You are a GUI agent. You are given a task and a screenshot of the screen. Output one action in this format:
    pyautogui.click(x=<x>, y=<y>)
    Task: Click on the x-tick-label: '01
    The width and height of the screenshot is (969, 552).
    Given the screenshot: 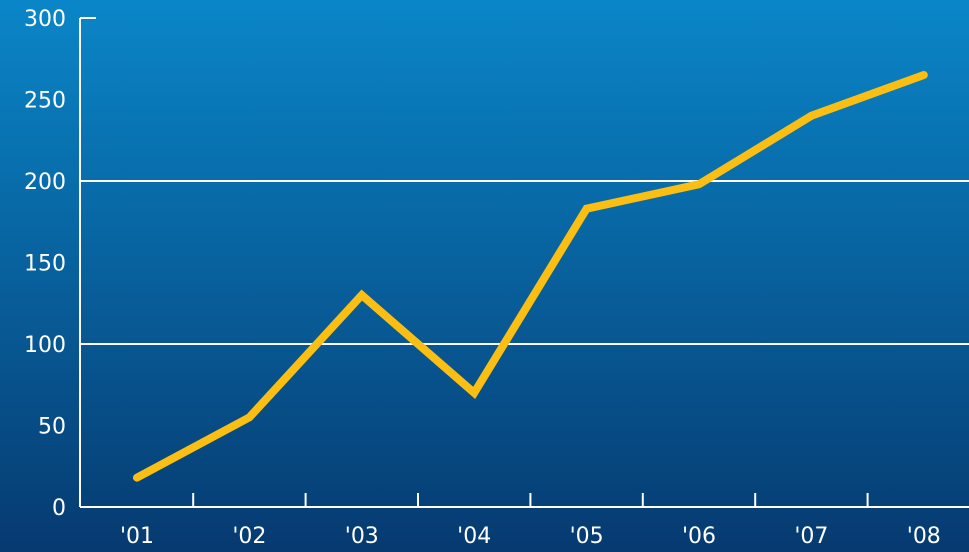 What is the action you would take?
    pyautogui.click(x=137, y=536)
    